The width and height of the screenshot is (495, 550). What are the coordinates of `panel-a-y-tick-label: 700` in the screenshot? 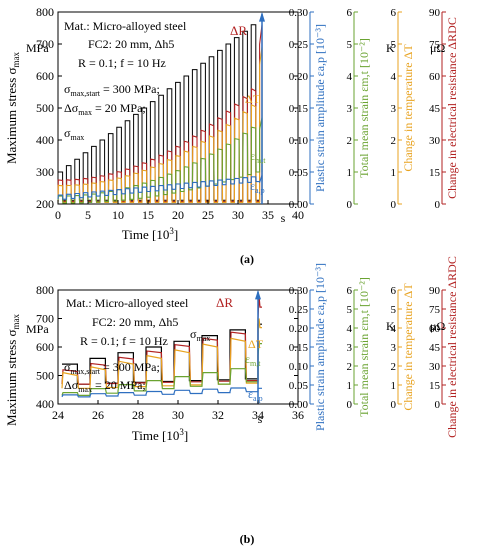 It's located at (45, 44).